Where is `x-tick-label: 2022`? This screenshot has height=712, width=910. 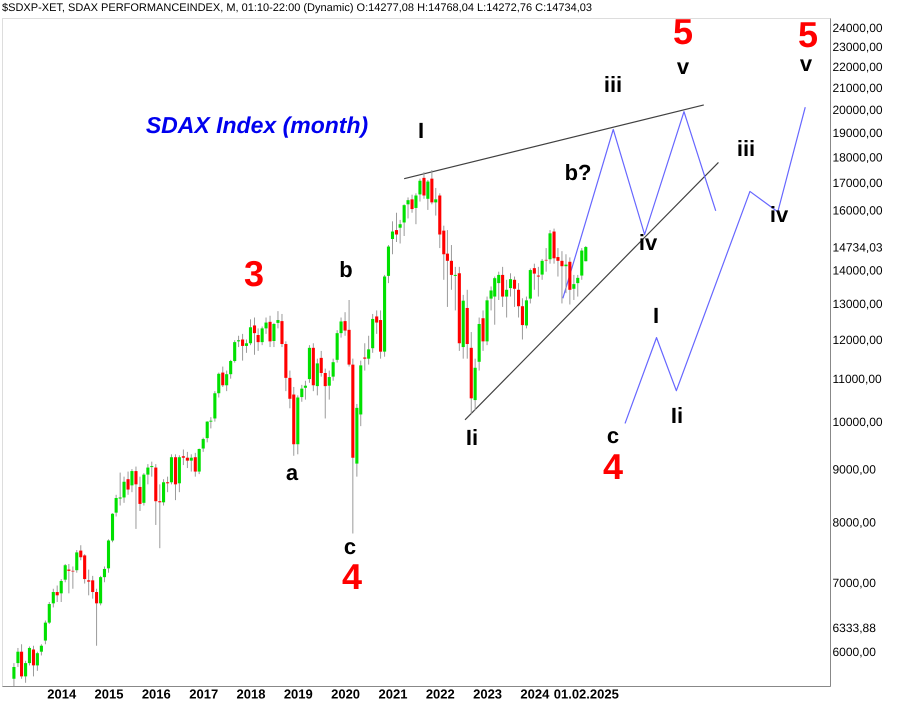
x-tick-label: 2022 is located at coordinates (440, 694).